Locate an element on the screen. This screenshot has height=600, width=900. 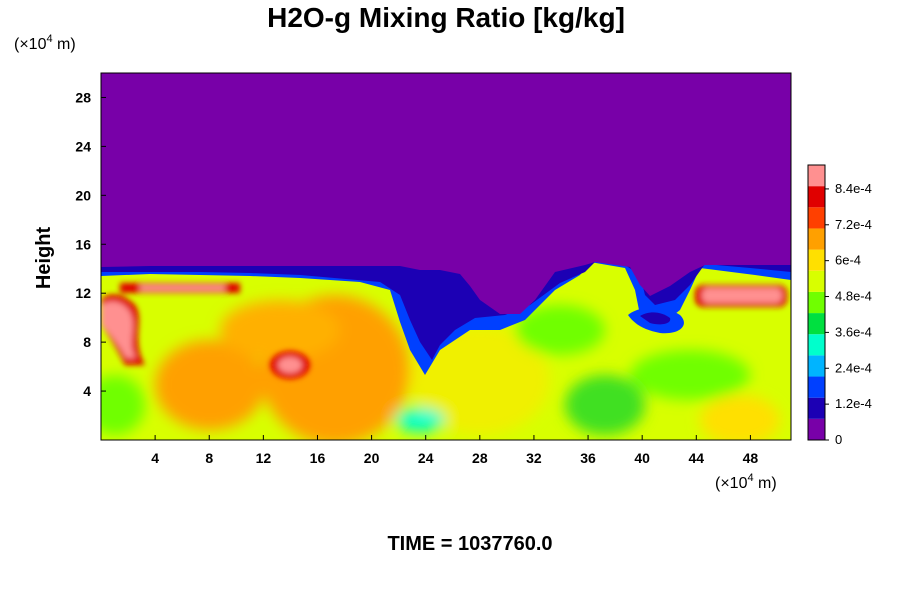
y-tick-label: 12 is located at coordinates (83, 293).